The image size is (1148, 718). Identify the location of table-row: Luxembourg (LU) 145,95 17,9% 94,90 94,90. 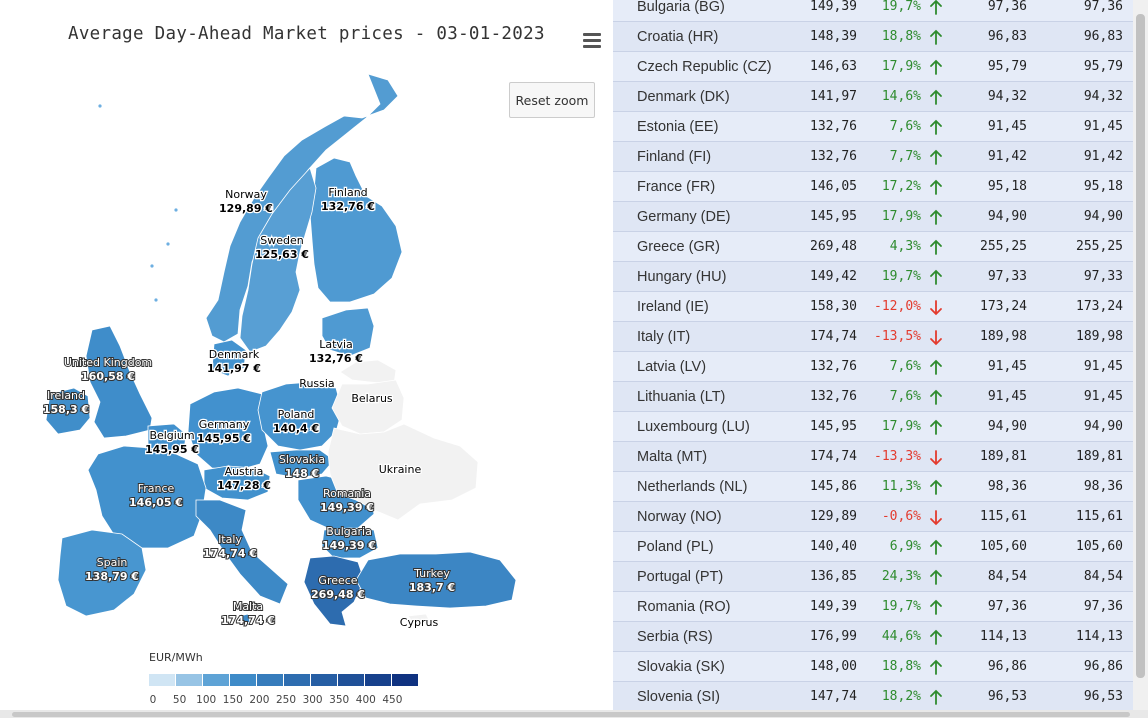
(873, 427).